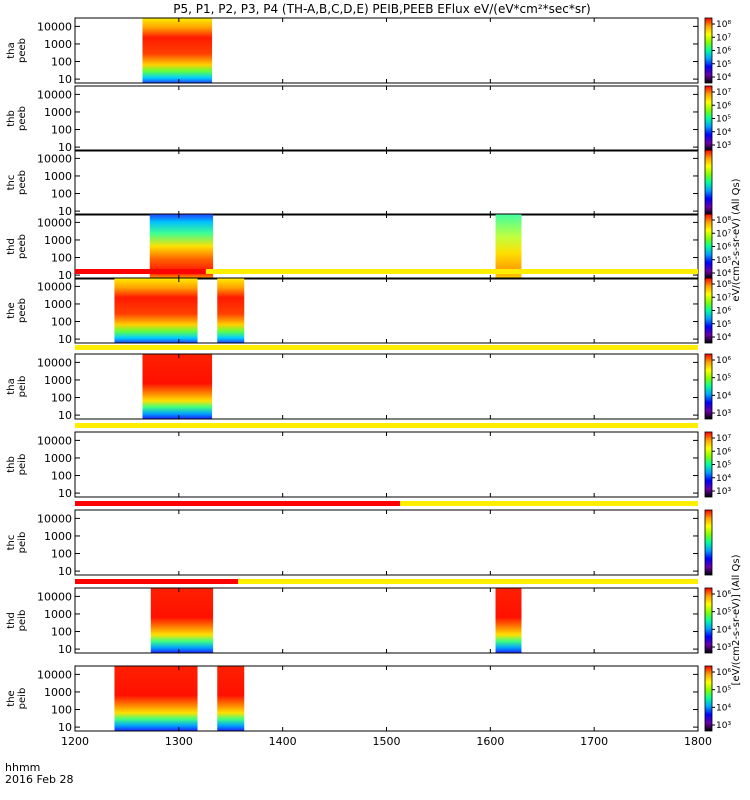  Describe the element at coordinates (736, 619) in the screenshot. I see `colorbar-label-peib: [eV/(cm2-s-sr-eV)] (All Qs)` at that location.